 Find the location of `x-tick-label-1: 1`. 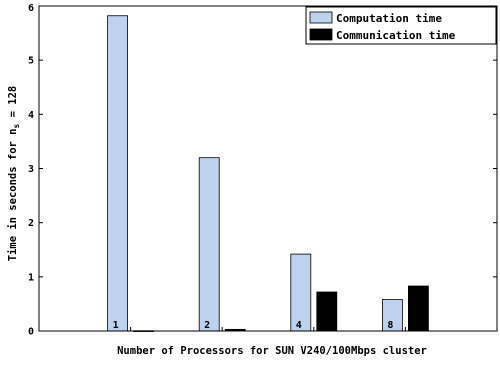

x-tick-label-1: 1 is located at coordinates (116, 325).